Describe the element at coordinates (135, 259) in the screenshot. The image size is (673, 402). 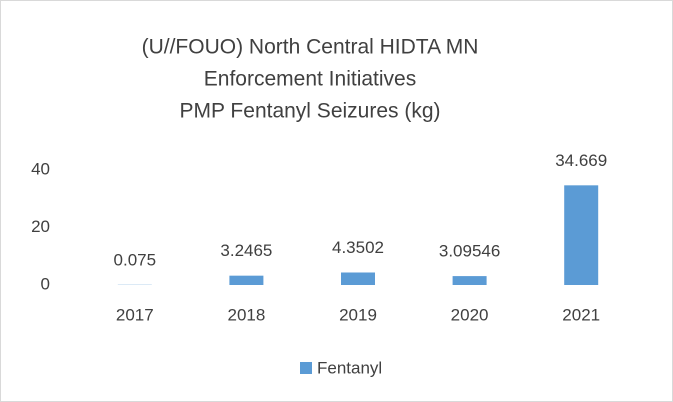
I see `data-label: 0.075` at that location.